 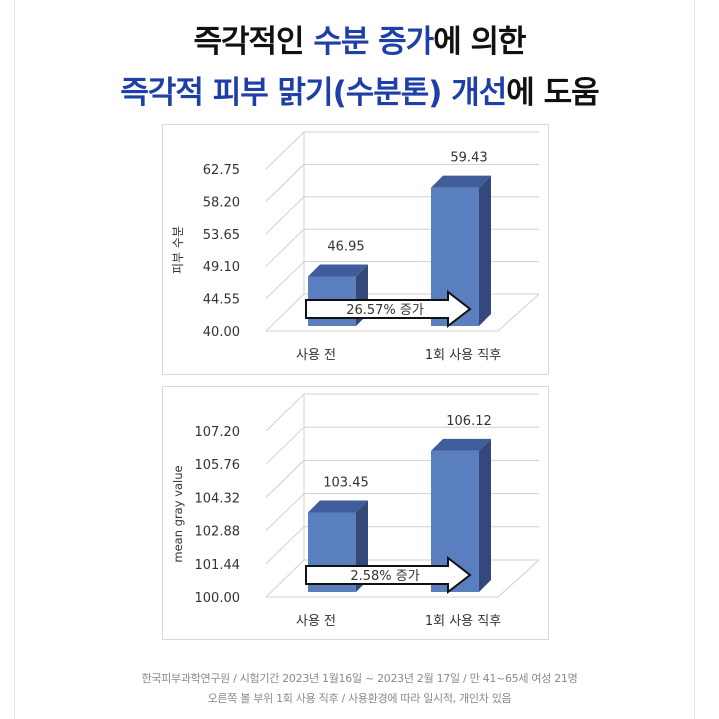 I want to click on footnote-disclaimer: 오른쪽 볼 부위 1회 사용 직후 / 사용환경에 따라 일시적, 개인차 있음, so click(x=359, y=698).